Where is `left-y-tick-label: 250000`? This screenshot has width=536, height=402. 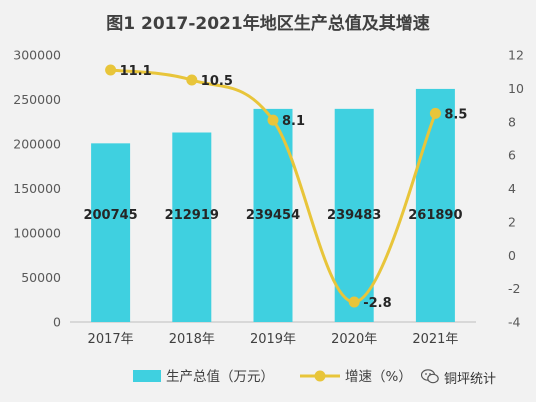 left-y-tick-label: 250000 is located at coordinates (37, 99).